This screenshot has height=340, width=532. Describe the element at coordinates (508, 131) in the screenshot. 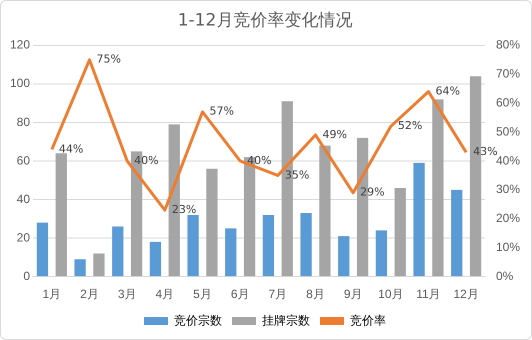

I see `y2-tick-label: 50%` at that location.